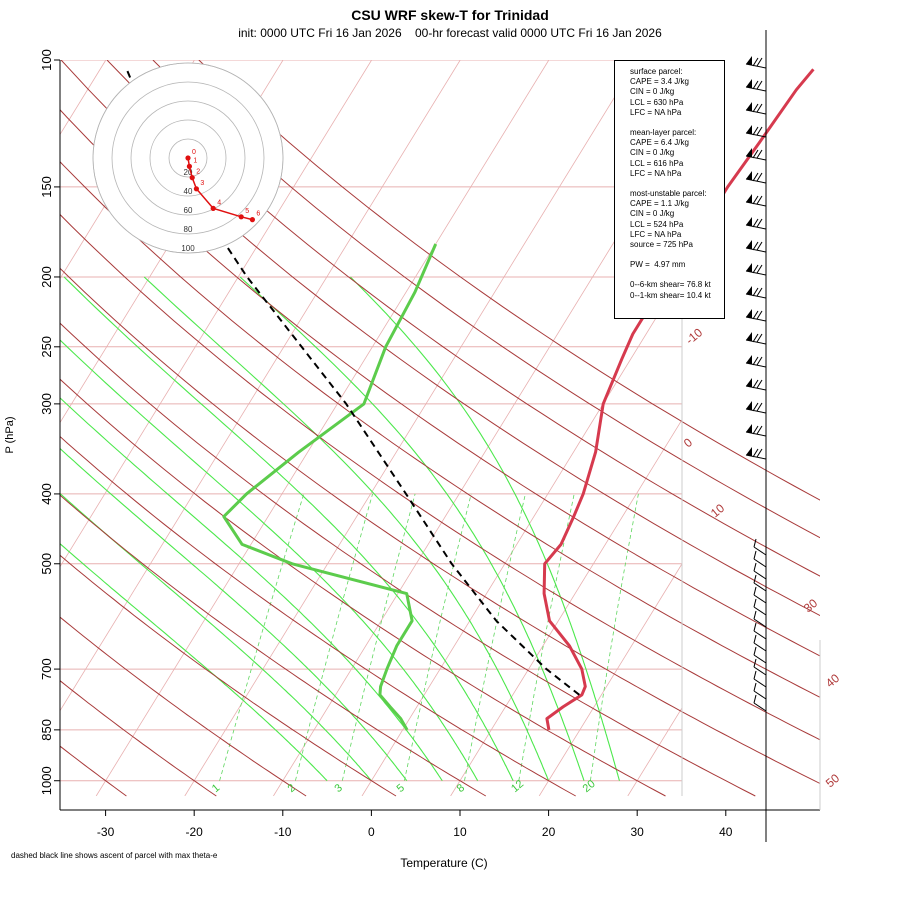 The width and height of the screenshot is (900, 900). What do you see at coordinates (188, 229) in the screenshot?
I see `hodograph-ring-label: 80` at bounding box center [188, 229].